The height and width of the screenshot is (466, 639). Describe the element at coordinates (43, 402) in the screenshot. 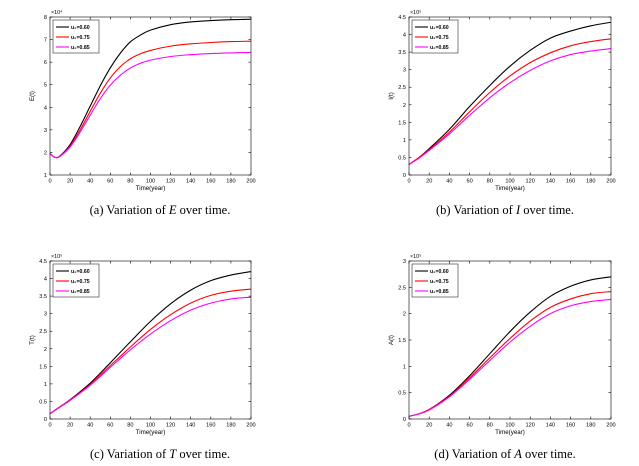

I see `y-tick-label: 0.5` at that location.